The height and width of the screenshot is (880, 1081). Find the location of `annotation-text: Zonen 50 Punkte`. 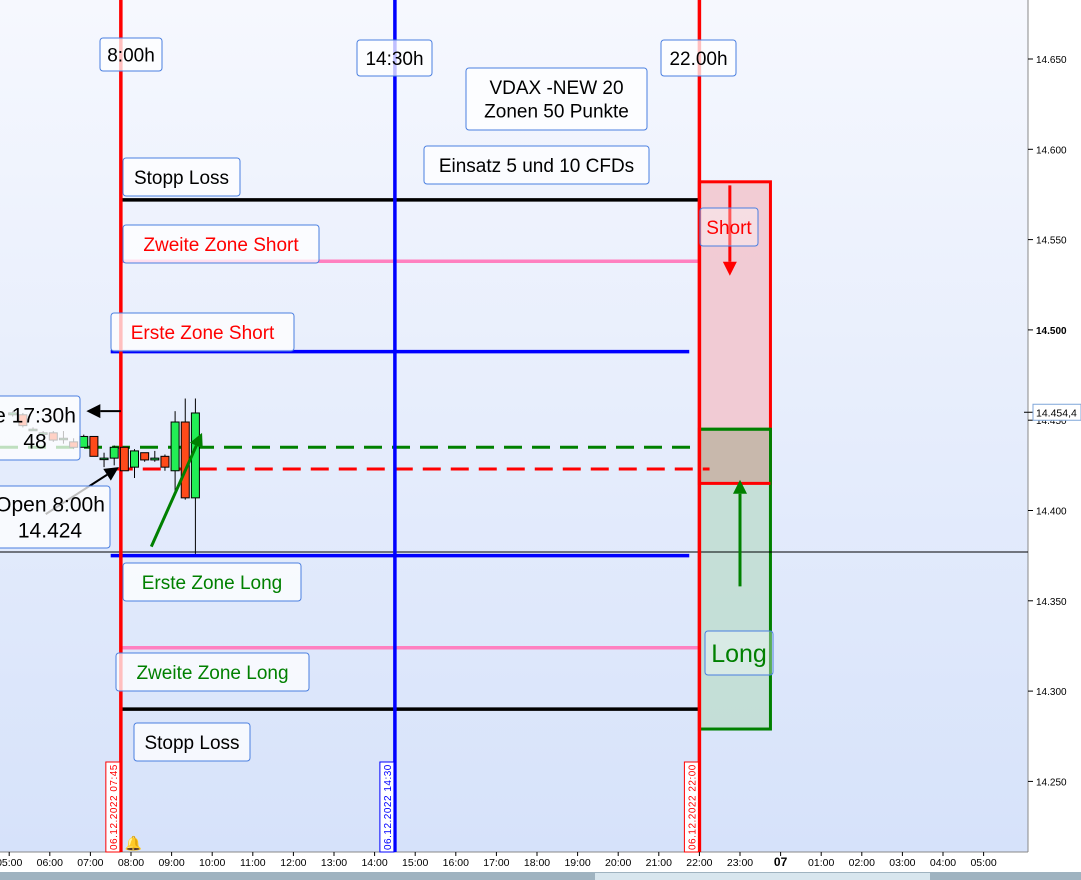

annotation-text: Zonen 50 Punkte is located at coordinates (556, 112).